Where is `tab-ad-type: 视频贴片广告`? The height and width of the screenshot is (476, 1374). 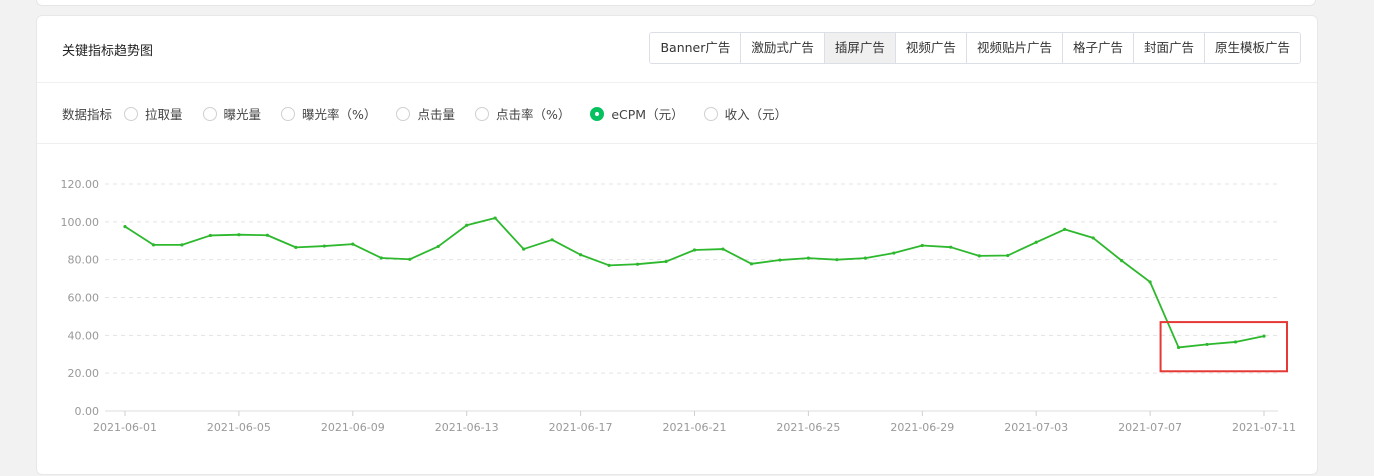
tab-ad-type: 视频贴片广告 is located at coordinates (1013, 48).